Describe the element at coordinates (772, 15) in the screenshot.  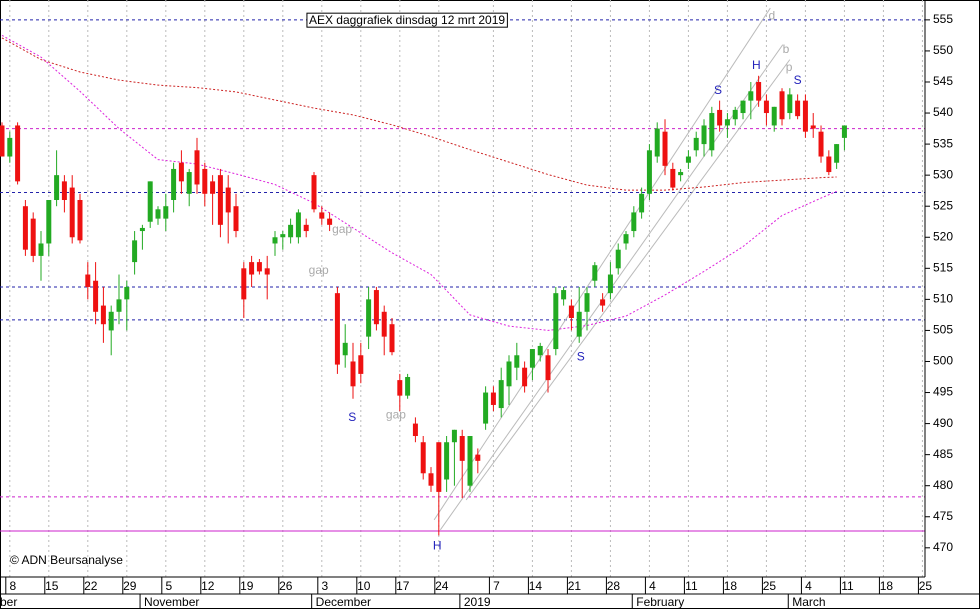
I see `annotation: d` at that location.